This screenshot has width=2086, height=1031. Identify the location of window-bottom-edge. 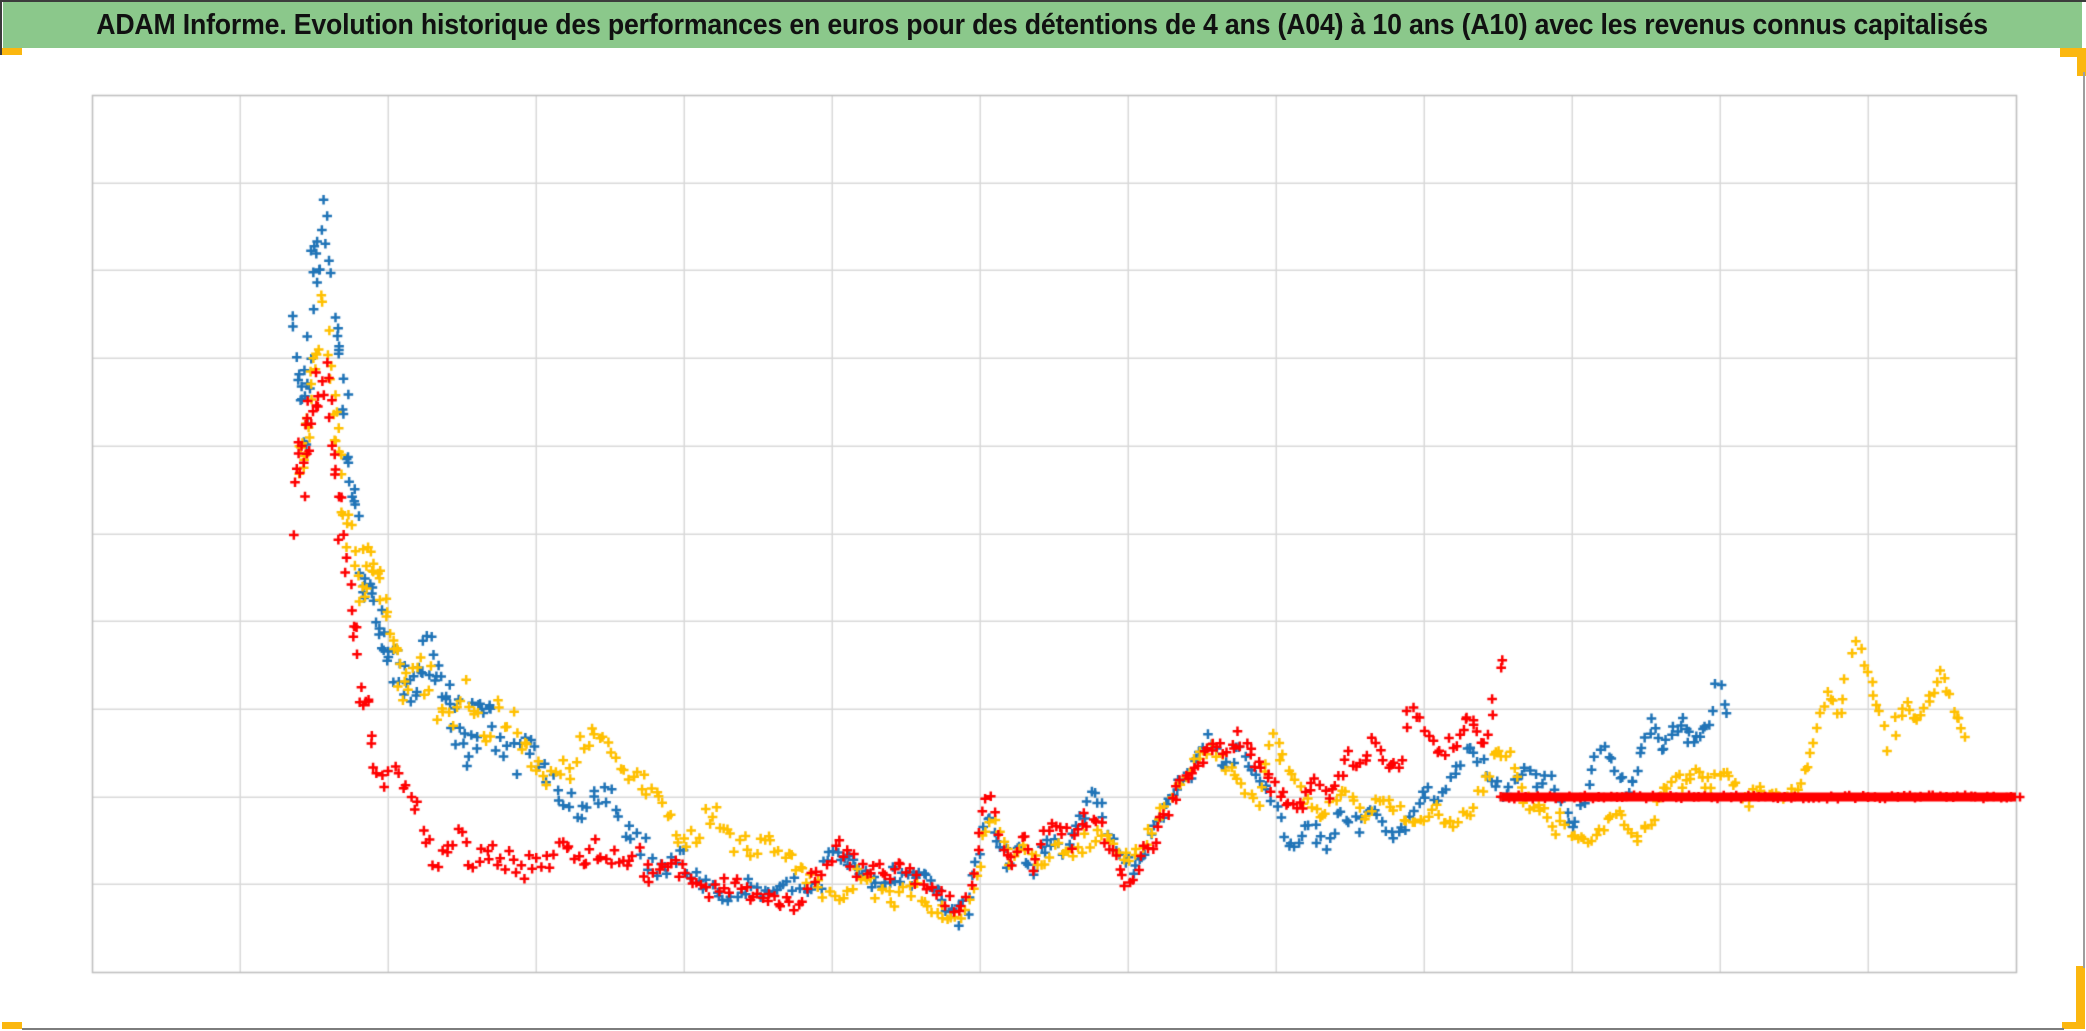
(1043, 1029).